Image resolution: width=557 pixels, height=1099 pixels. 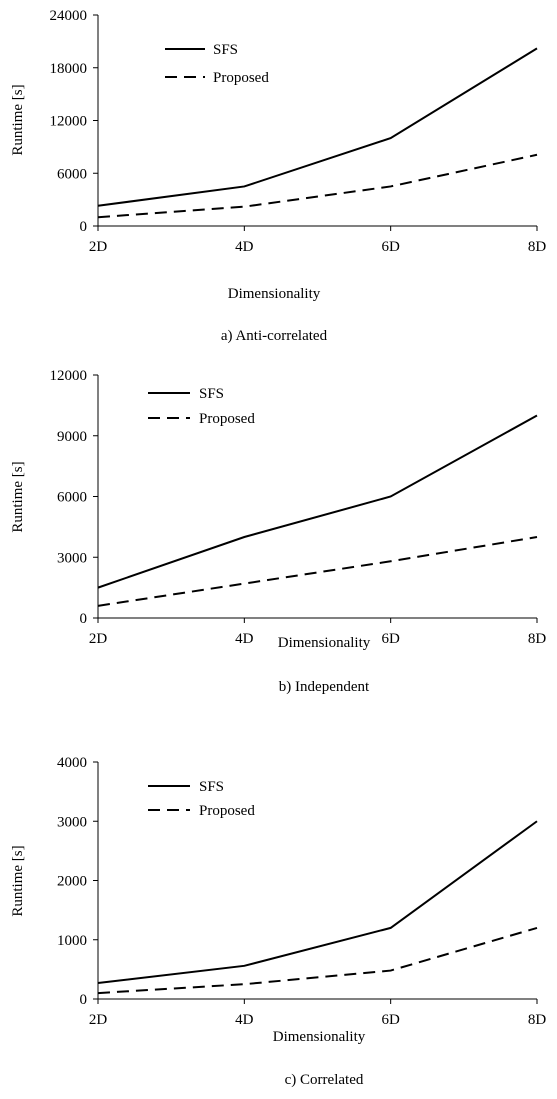 I want to click on y-tick-label: 2000, so click(x=72, y=882).